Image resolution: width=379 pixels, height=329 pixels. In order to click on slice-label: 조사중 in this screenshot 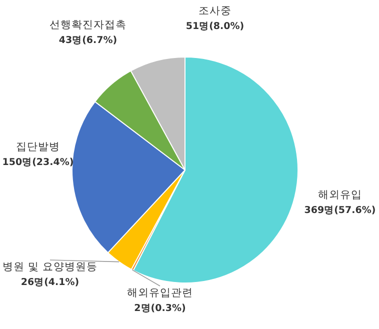, I will do `click(215, 11)`.